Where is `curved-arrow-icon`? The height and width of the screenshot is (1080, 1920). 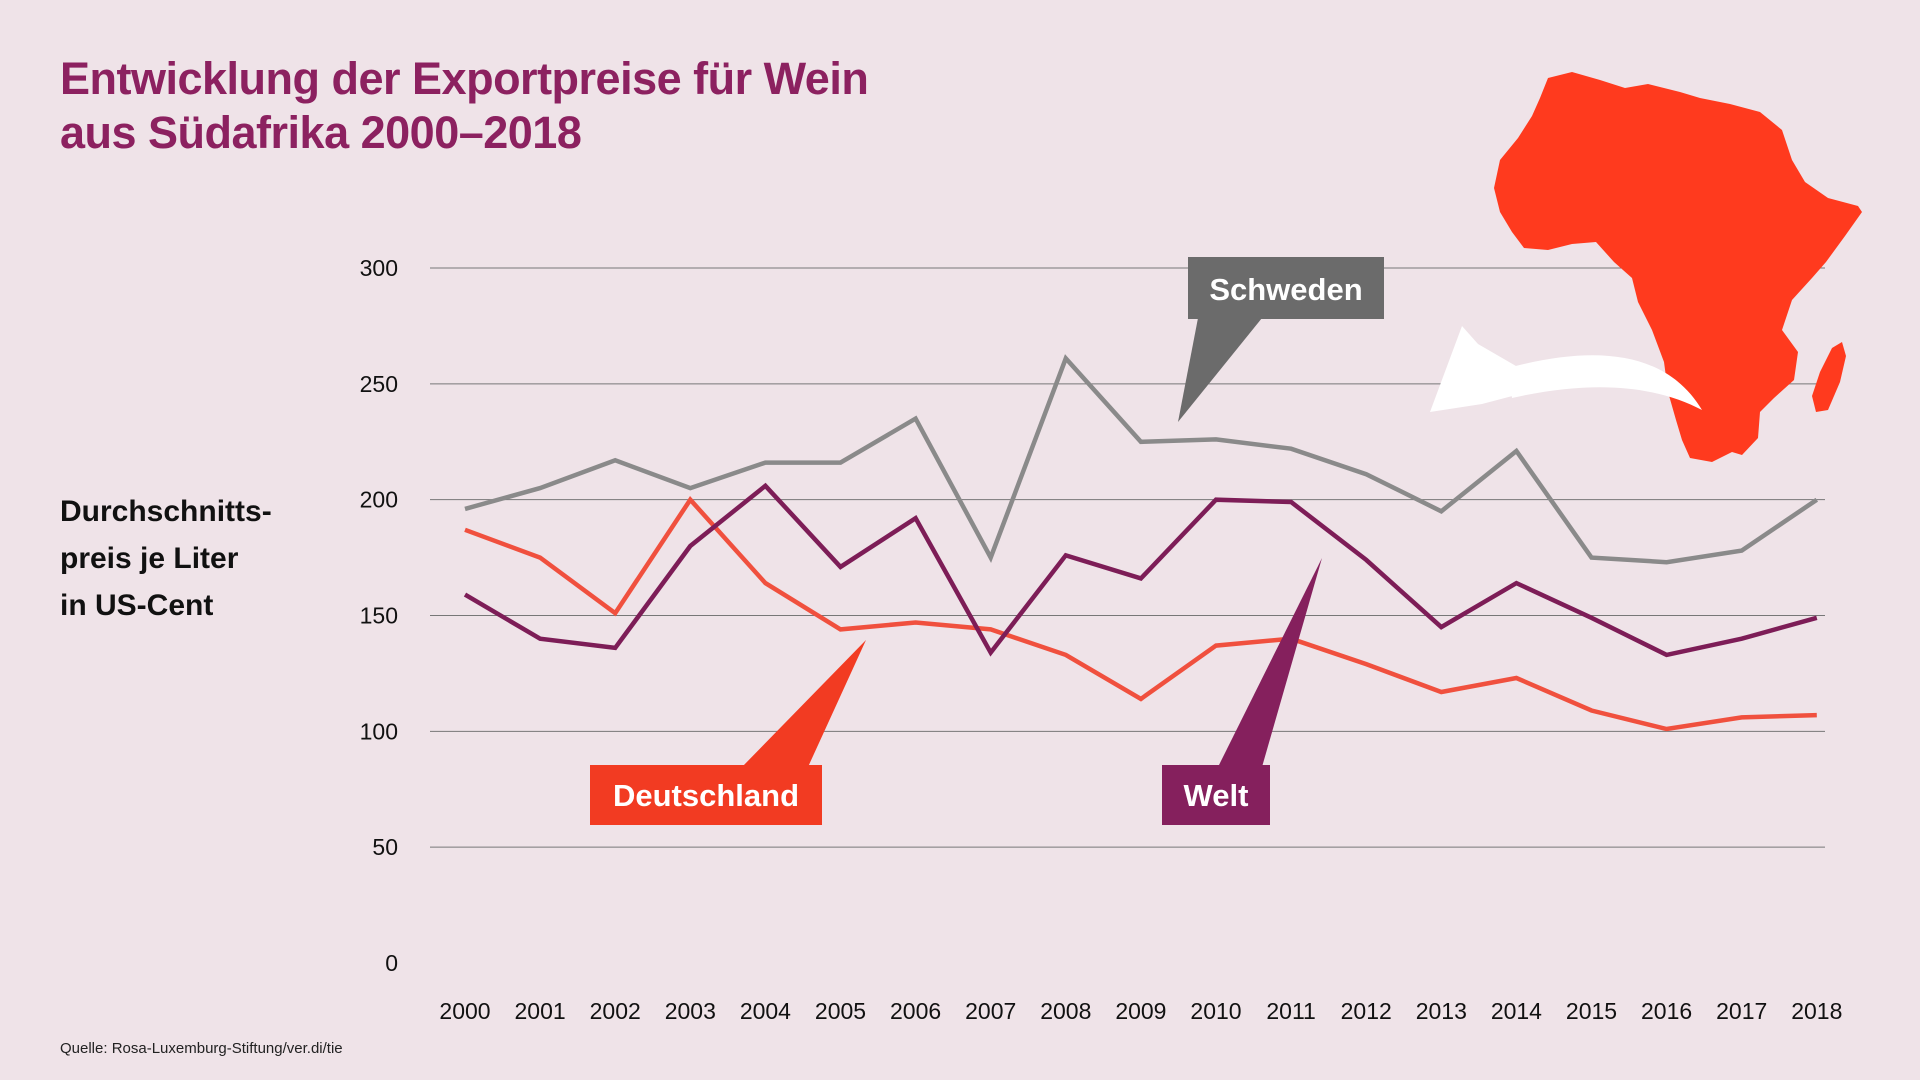 curved-arrow-icon is located at coordinates (1566, 369).